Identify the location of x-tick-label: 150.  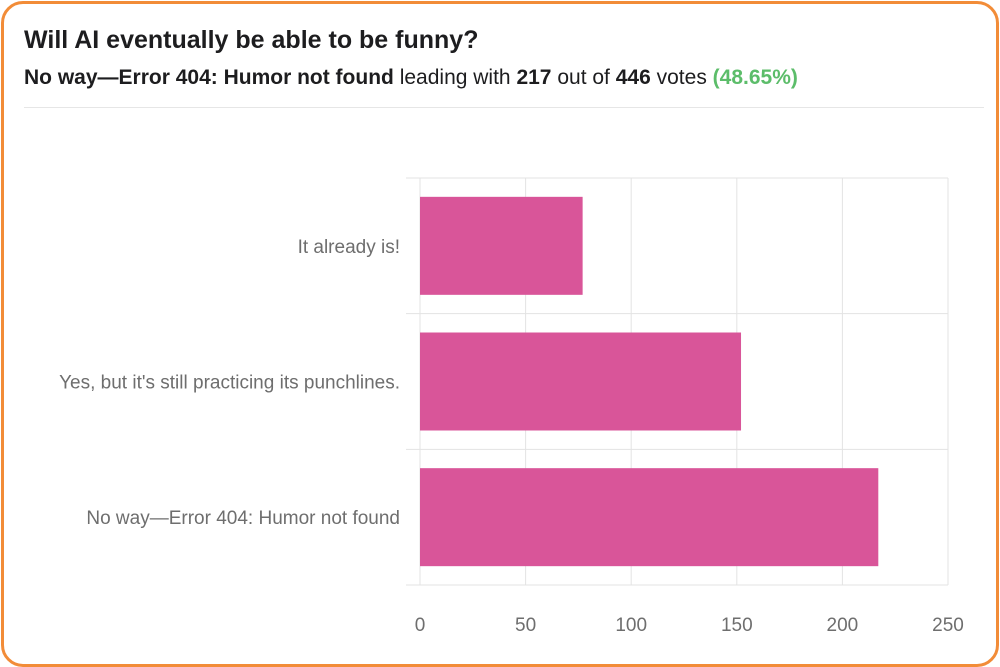
(737, 625).